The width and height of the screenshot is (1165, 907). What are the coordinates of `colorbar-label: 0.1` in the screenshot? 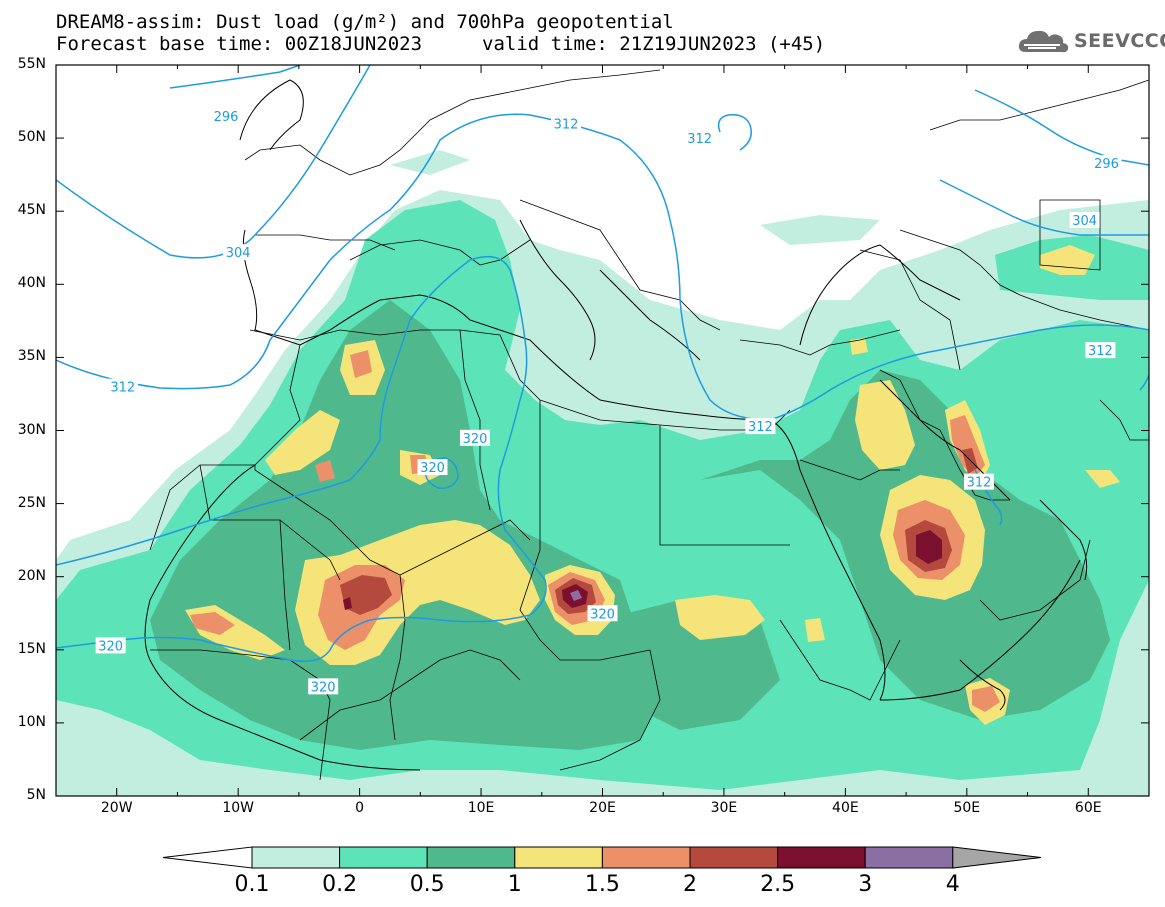 It's located at (252, 884).